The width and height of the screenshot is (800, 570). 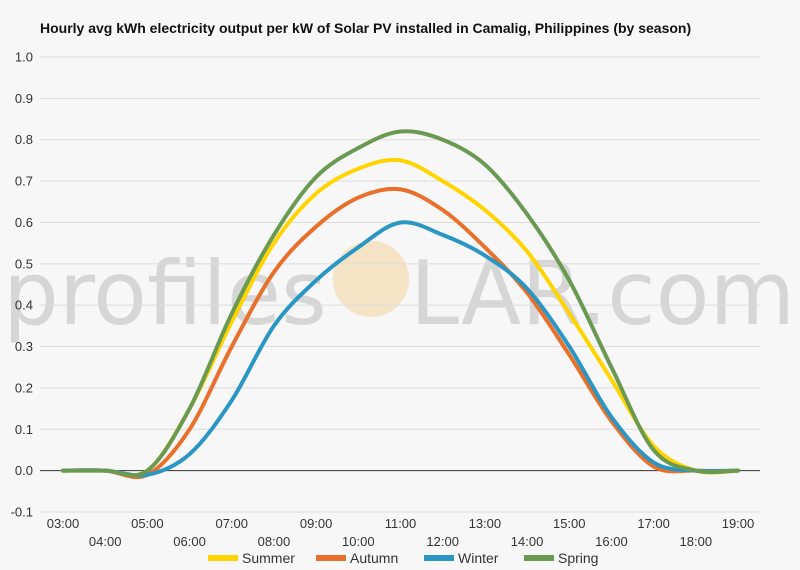 I want to click on watermark-text-left: profiles, so click(x=165, y=293).